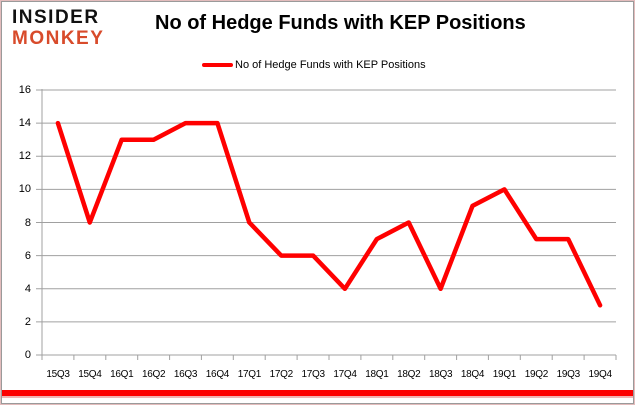 This screenshot has height=405, width=635. Describe the element at coordinates (122, 374) in the screenshot. I see `x-axis-label: 16Q1` at that location.